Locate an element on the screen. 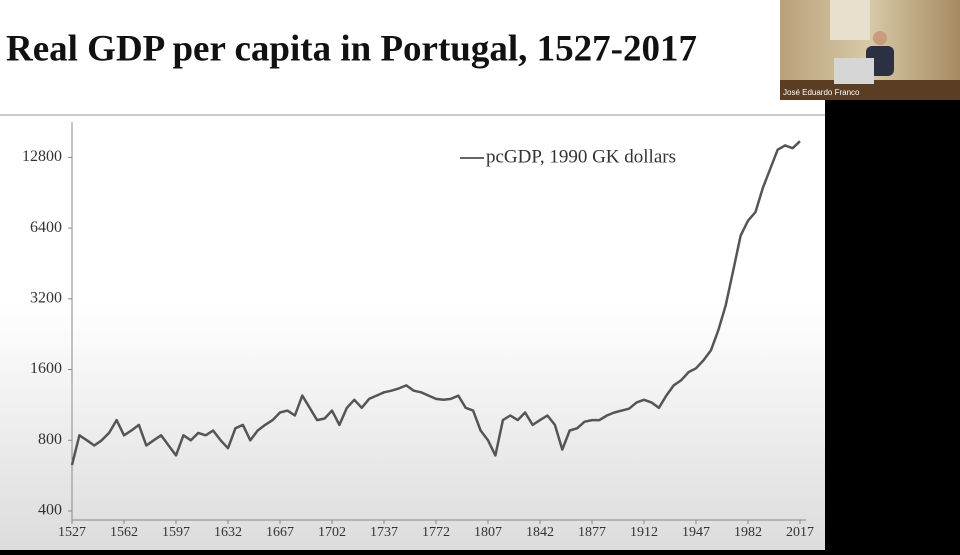  desk is located at coordinates (870, 90).